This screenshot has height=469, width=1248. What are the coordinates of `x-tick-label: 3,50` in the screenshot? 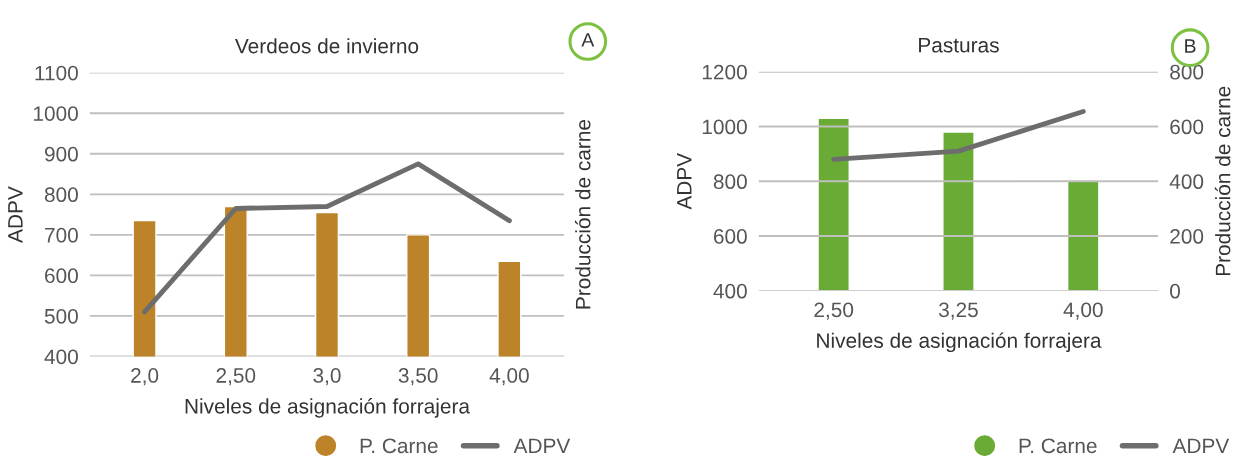 It's located at (418, 377).